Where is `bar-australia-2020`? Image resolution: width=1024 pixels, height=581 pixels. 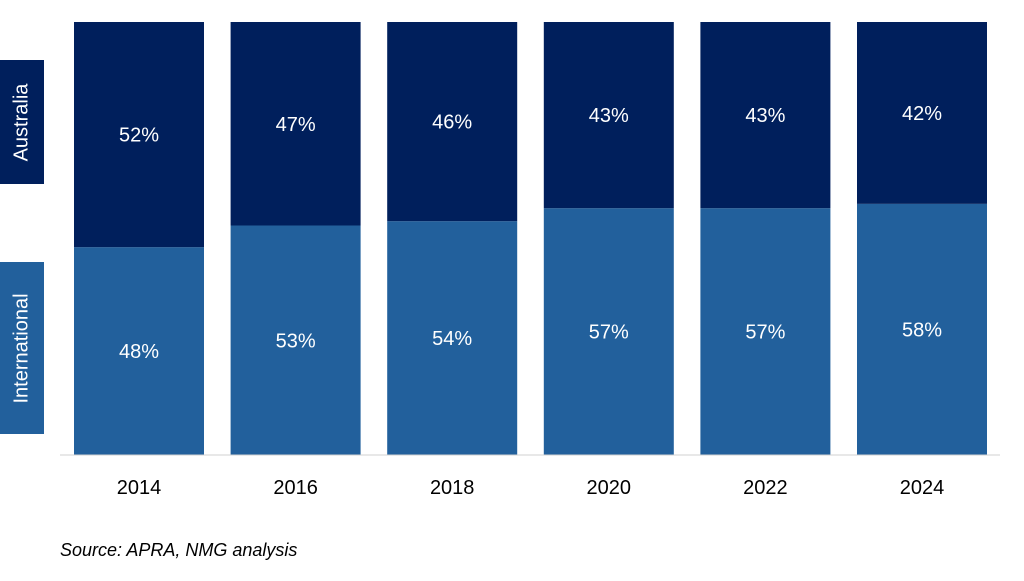
bar-australia-2020 is located at coordinates (608, 115).